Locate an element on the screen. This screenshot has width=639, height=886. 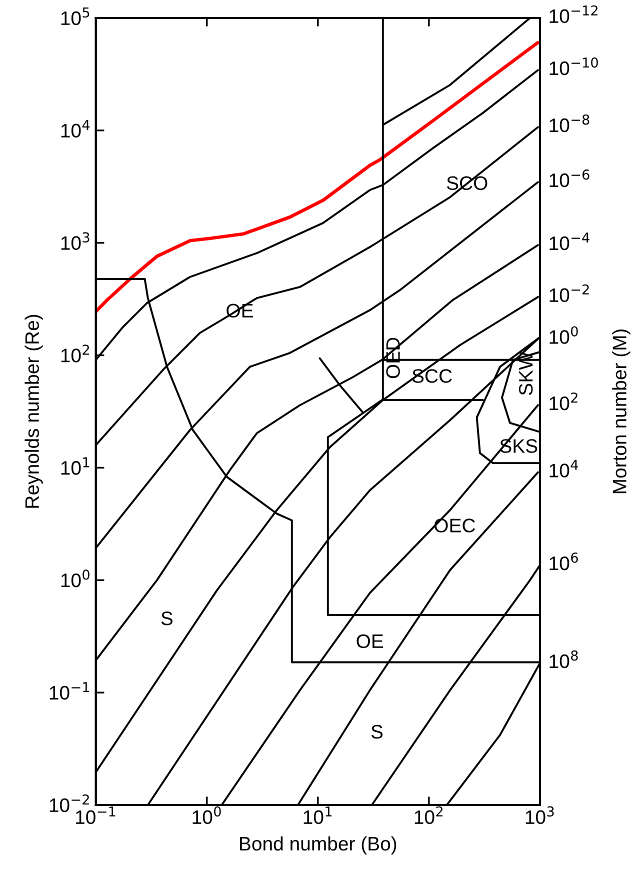
x-tick-label: 10$^{0}$ is located at coordinates (206, 815).